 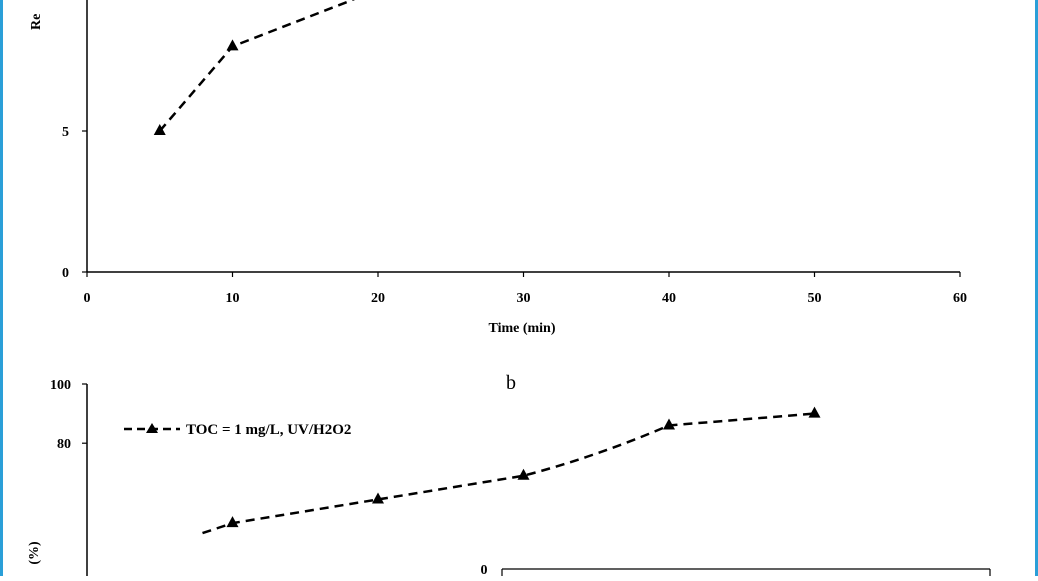 What do you see at coordinates (233, 298) in the screenshot?
I see `chart-a-x-tick-label: 10` at bounding box center [233, 298].